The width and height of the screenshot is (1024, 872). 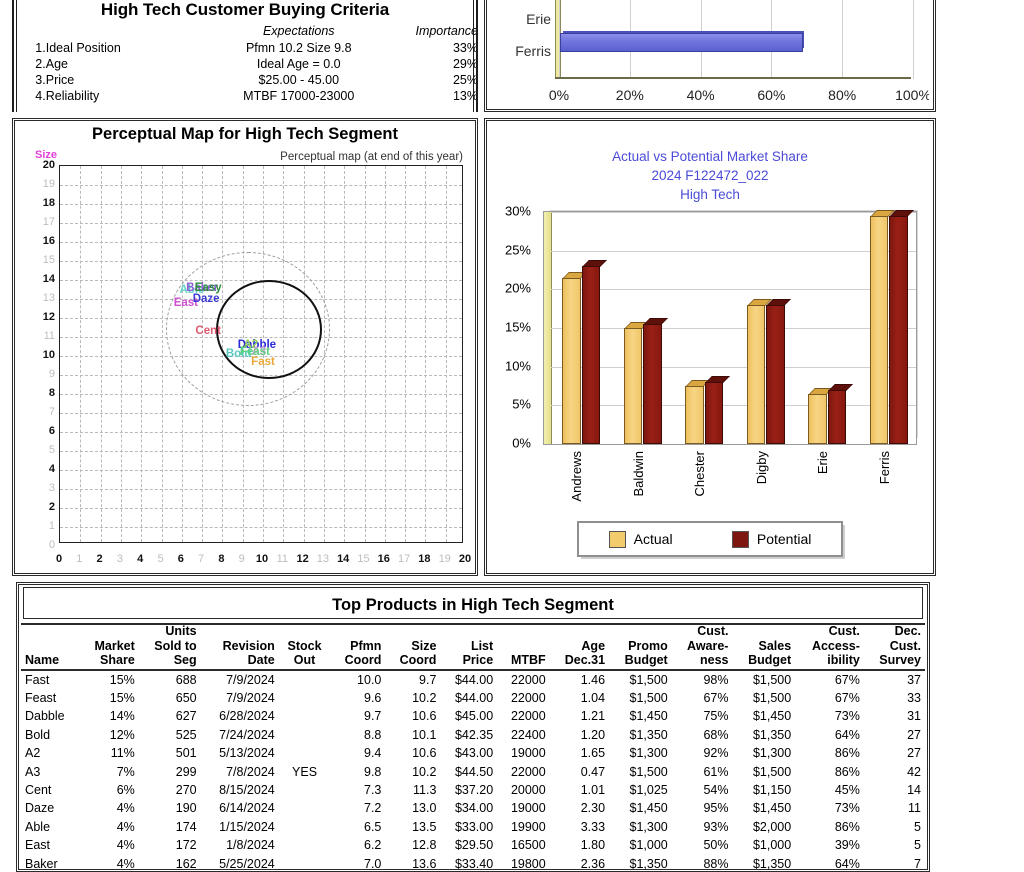 I want to click on avp-plot-area, so click(x=730, y=327).